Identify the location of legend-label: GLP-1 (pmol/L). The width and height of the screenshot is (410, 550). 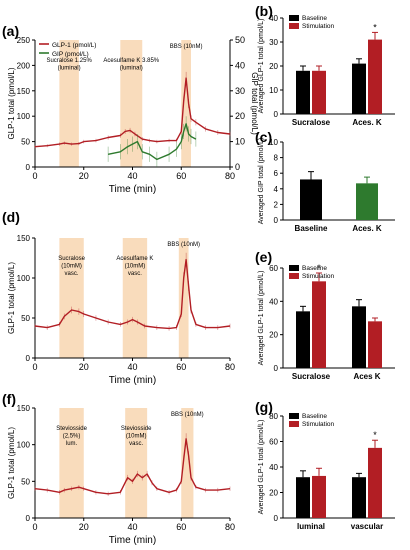
(74, 45).